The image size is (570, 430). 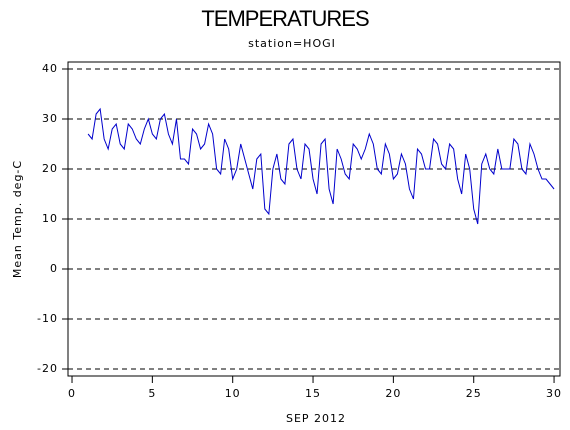 What do you see at coordinates (316, 418) in the screenshot?
I see `x-axis-label: SEP 2012` at bounding box center [316, 418].